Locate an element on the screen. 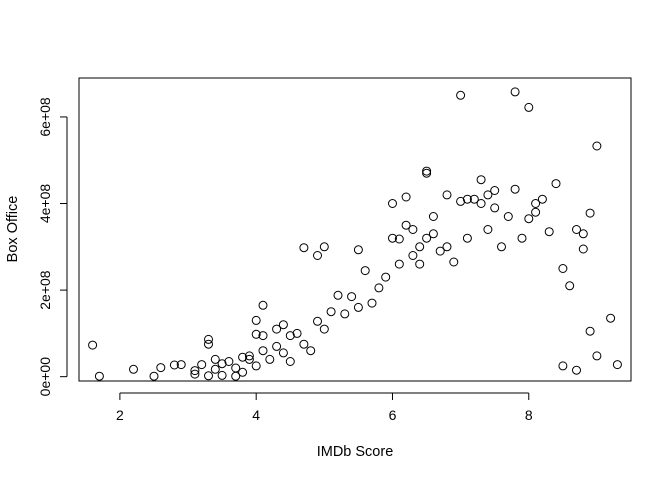  x-axis-label: IMDb Score is located at coordinates (355, 452).